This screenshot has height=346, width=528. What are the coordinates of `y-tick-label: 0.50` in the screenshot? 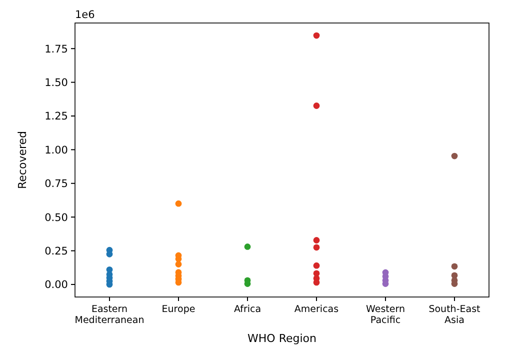 It's located at (56, 218).